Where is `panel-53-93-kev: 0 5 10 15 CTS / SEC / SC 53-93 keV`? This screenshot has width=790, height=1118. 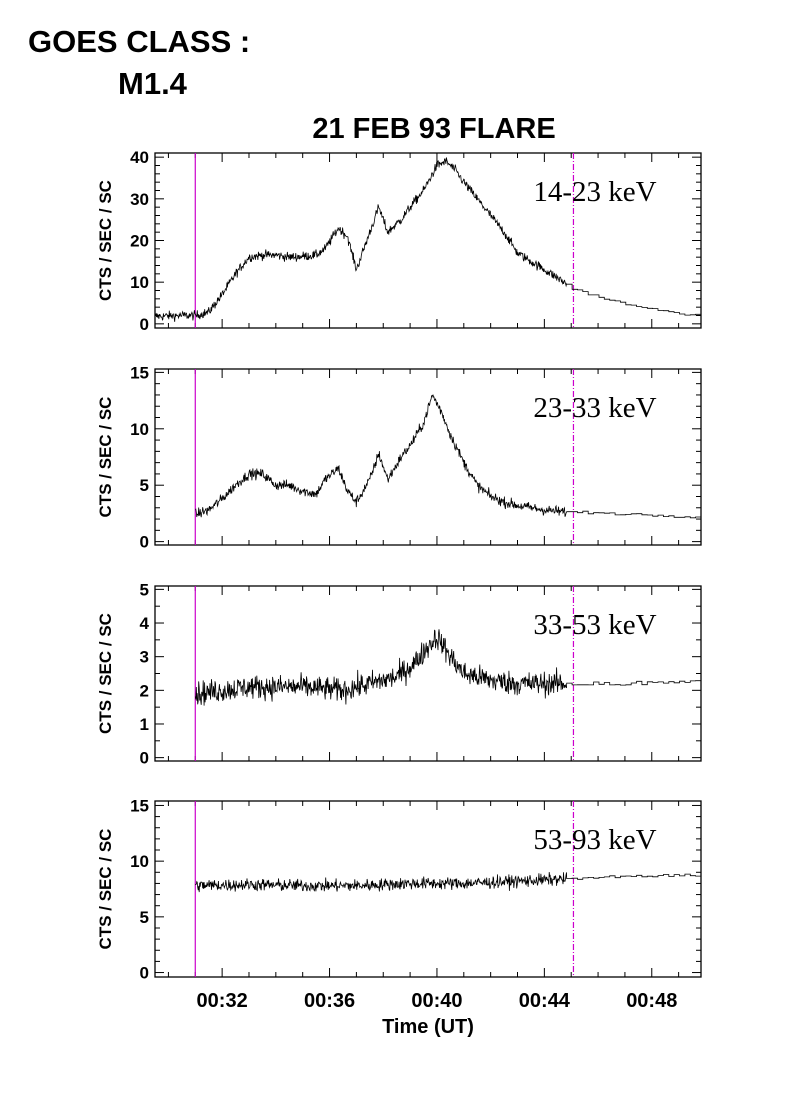 panel-53-93-kev: 0 5 10 15 CTS / SEC / SC 53-93 keV is located at coordinates (399, 889).